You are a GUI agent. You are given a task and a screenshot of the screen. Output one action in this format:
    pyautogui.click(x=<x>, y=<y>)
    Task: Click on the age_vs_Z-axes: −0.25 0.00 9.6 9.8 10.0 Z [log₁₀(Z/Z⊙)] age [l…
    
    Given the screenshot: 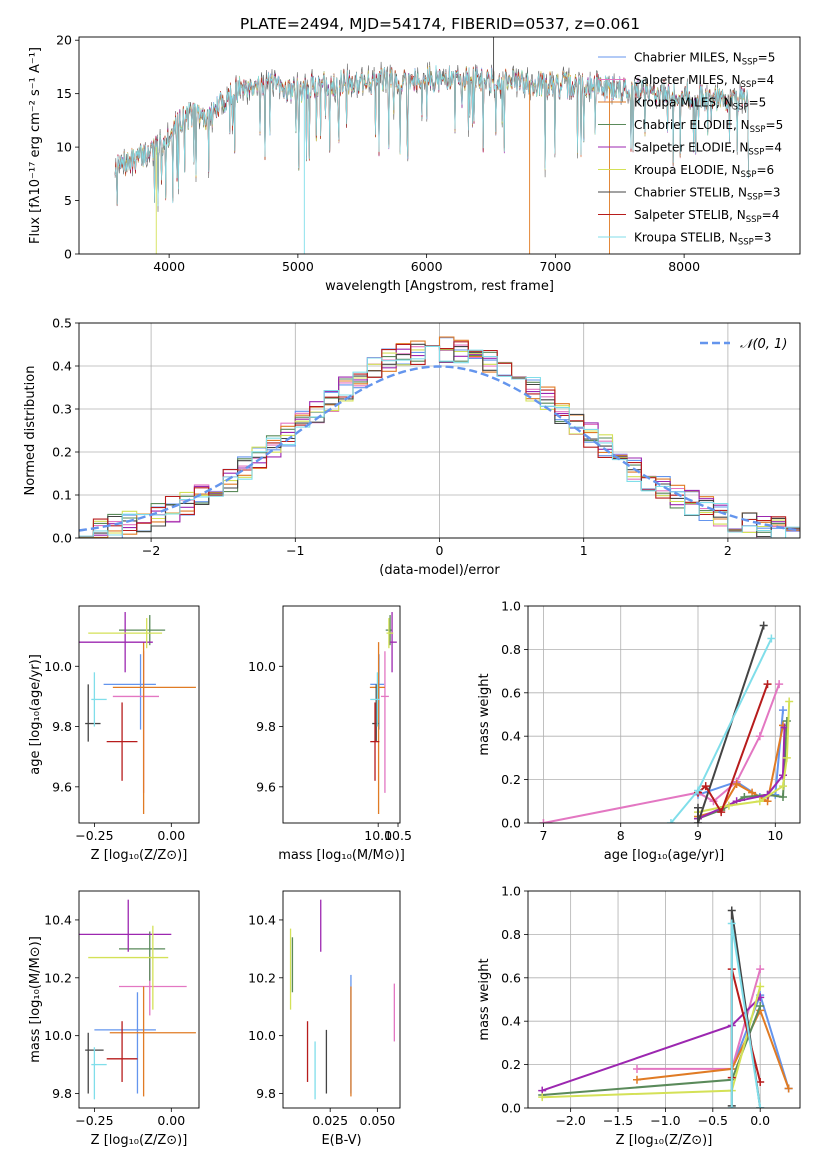 What is the action you would take?
    pyautogui.click(x=114, y=734)
    